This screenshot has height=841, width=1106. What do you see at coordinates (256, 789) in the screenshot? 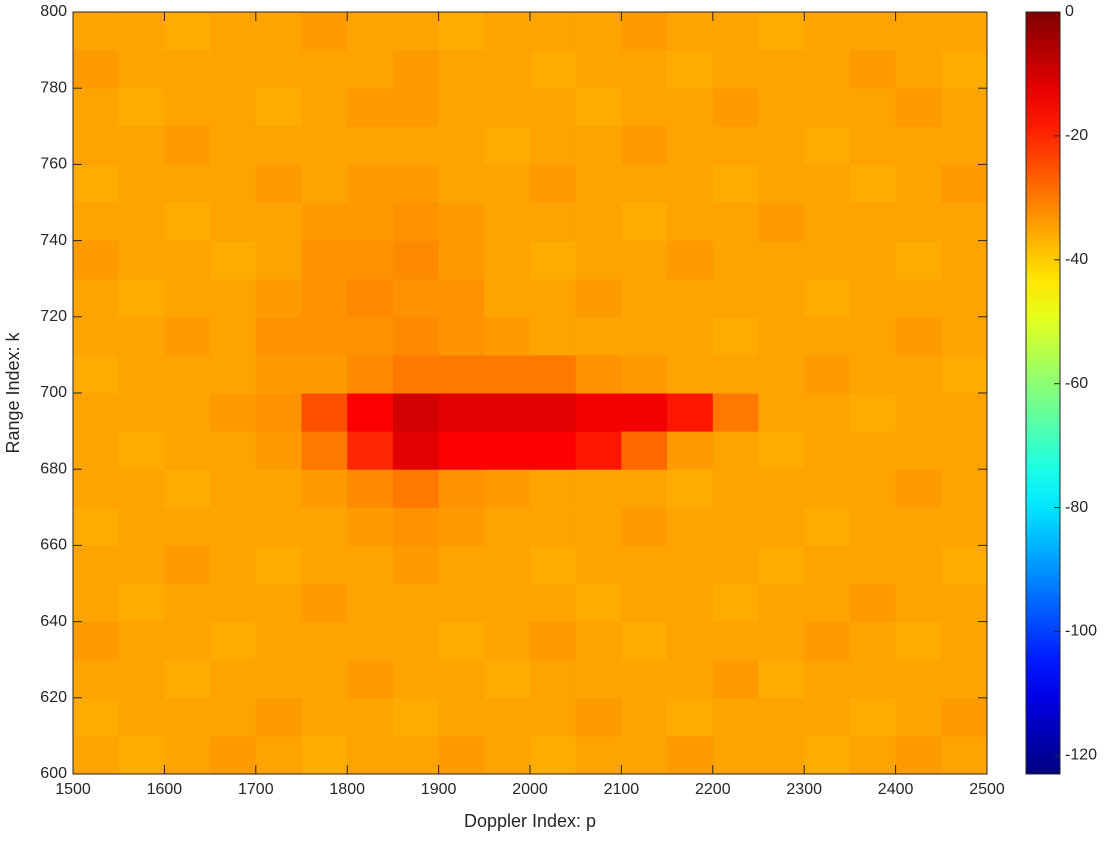
I see `x-tick-label: 1700` at bounding box center [256, 789].